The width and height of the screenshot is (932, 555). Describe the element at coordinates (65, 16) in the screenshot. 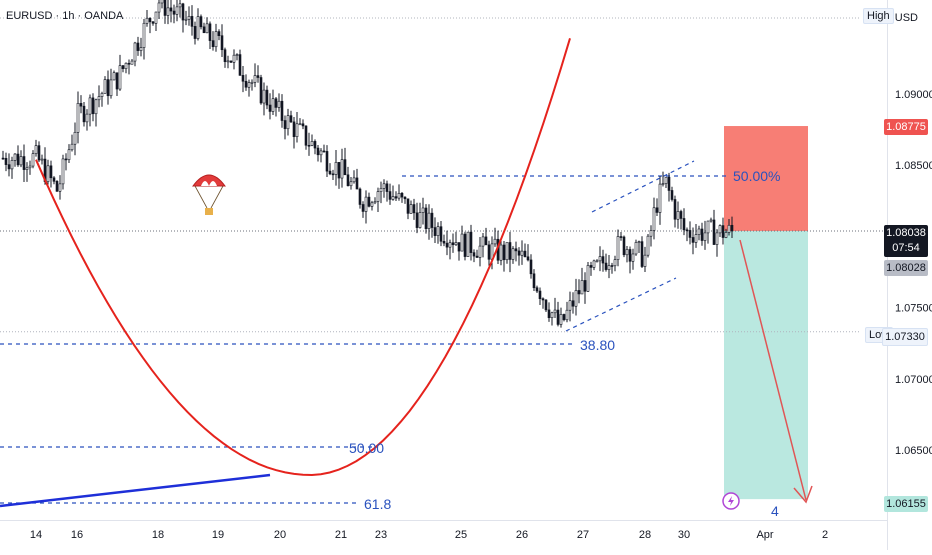

I see `symbol-title: EURUSD · 1h · OANDA` at that location.